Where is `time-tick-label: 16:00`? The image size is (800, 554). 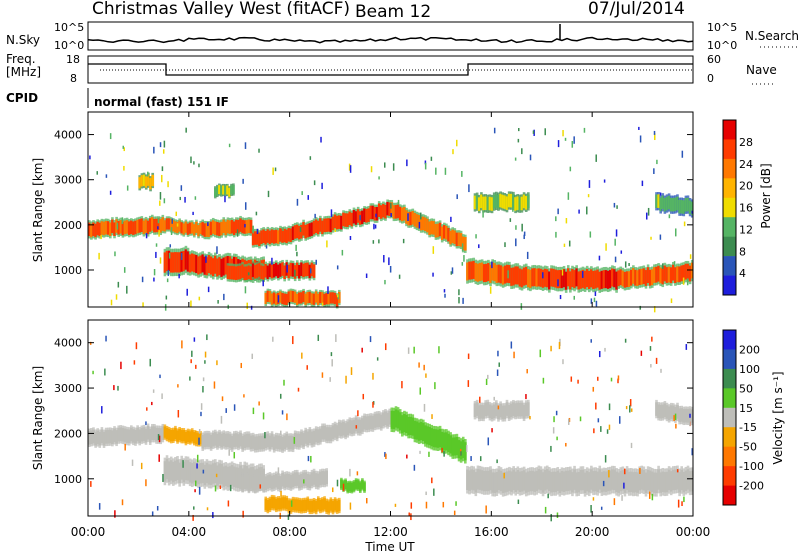
time-tick-label: 16:00 is located at coordinates (491, 532).